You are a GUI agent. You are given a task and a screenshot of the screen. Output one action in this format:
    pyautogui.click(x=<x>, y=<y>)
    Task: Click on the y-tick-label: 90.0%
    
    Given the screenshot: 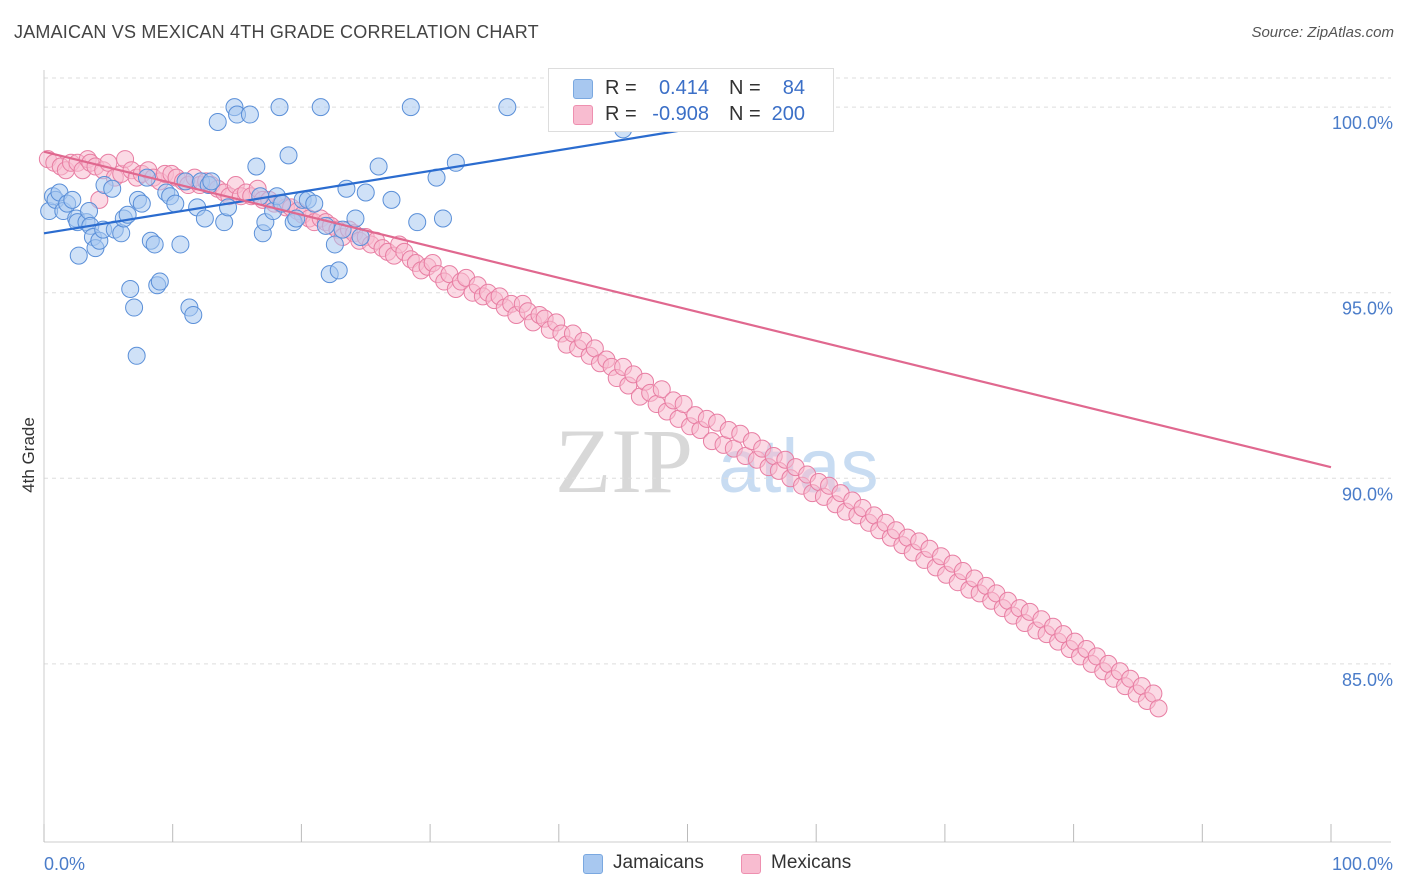 What is the action you would take?
    pyautogui.click(x=1367, y=494)
    